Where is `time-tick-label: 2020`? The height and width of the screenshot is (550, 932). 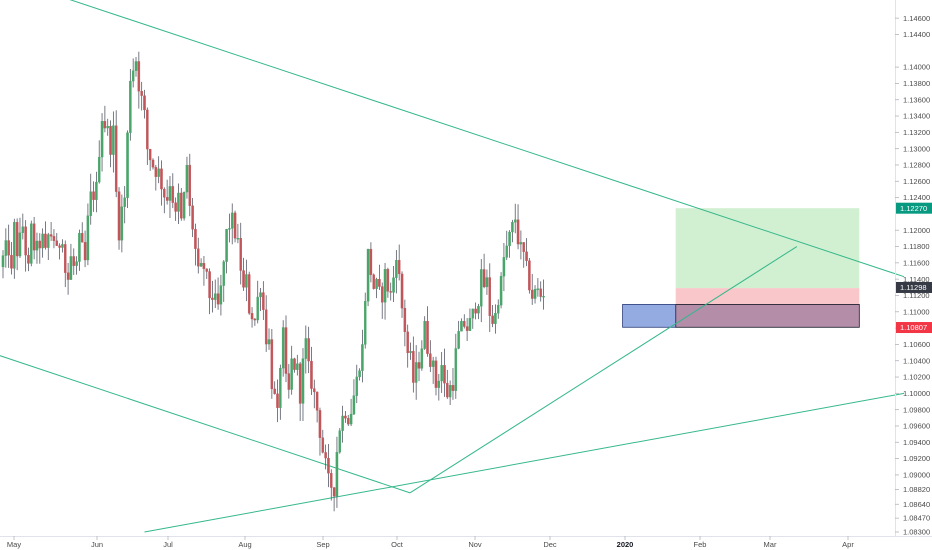 time-tick-label: 2020 is located at coordinates (625, 544).